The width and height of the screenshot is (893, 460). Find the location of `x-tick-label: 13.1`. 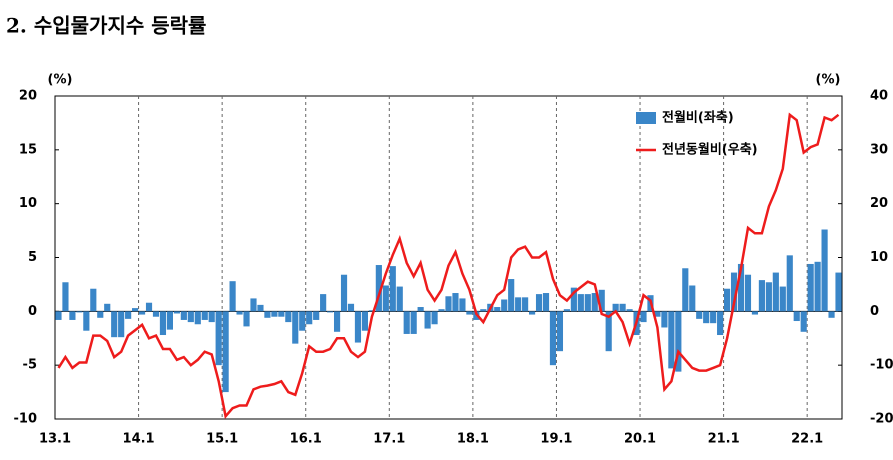

x-tick-label: 13.1 is located at coordinates (55, 439).